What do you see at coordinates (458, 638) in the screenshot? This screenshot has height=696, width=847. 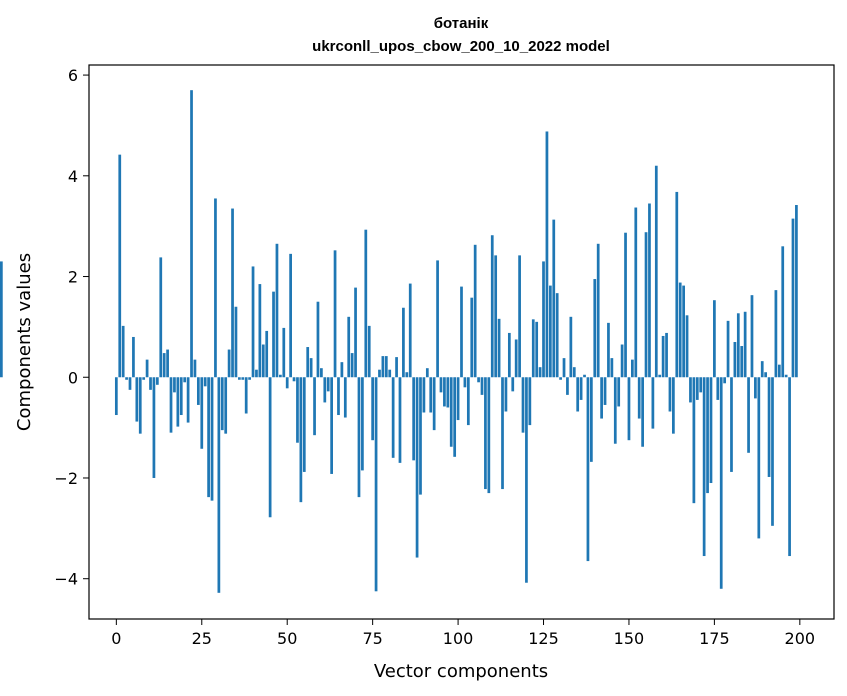 I see `x-tick-label: 100` at bounding box center [458, 638].